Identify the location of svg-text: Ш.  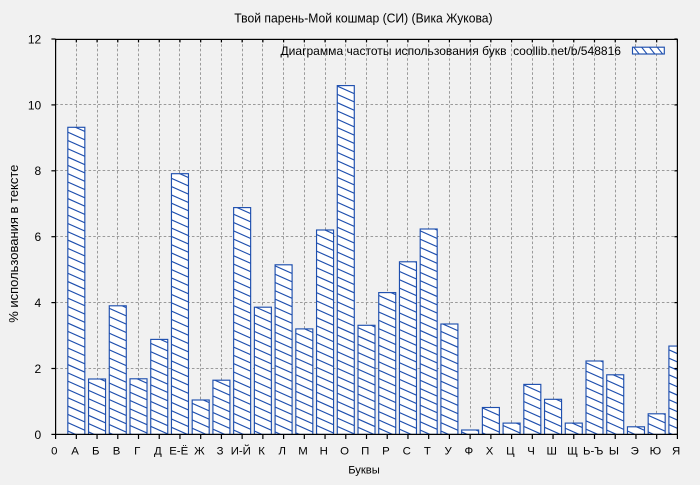
(551, 452).